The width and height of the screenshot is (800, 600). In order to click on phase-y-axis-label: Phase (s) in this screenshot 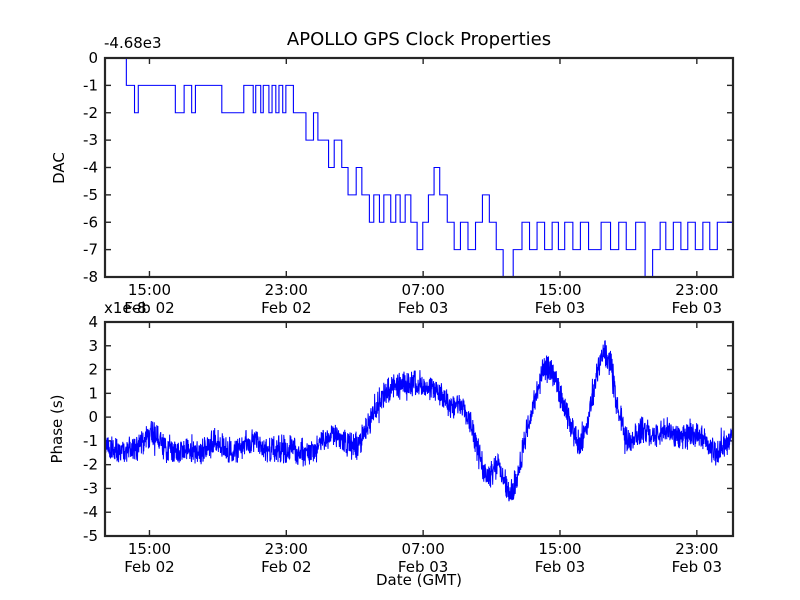, I will do `click(57, 428)`.